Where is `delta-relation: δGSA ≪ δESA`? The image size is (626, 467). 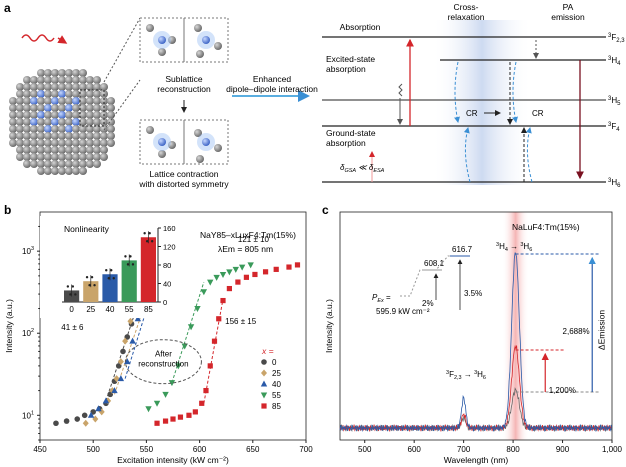 delta-relation: δGSA ≪ δESA is located at coordinates (362, 168).